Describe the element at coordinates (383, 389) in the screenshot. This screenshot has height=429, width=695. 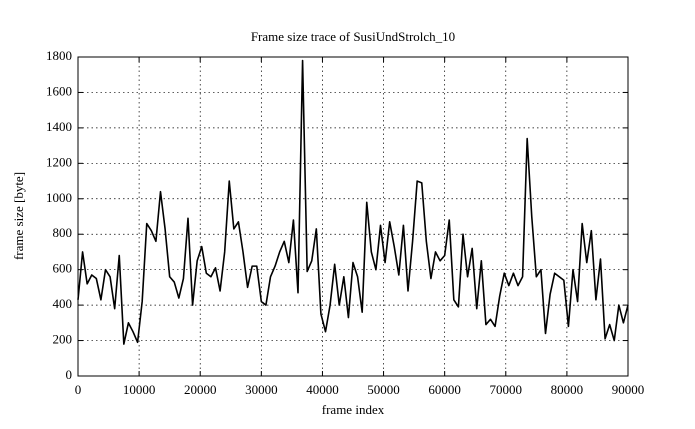
I see `x-tick-label: 50000` at that location.